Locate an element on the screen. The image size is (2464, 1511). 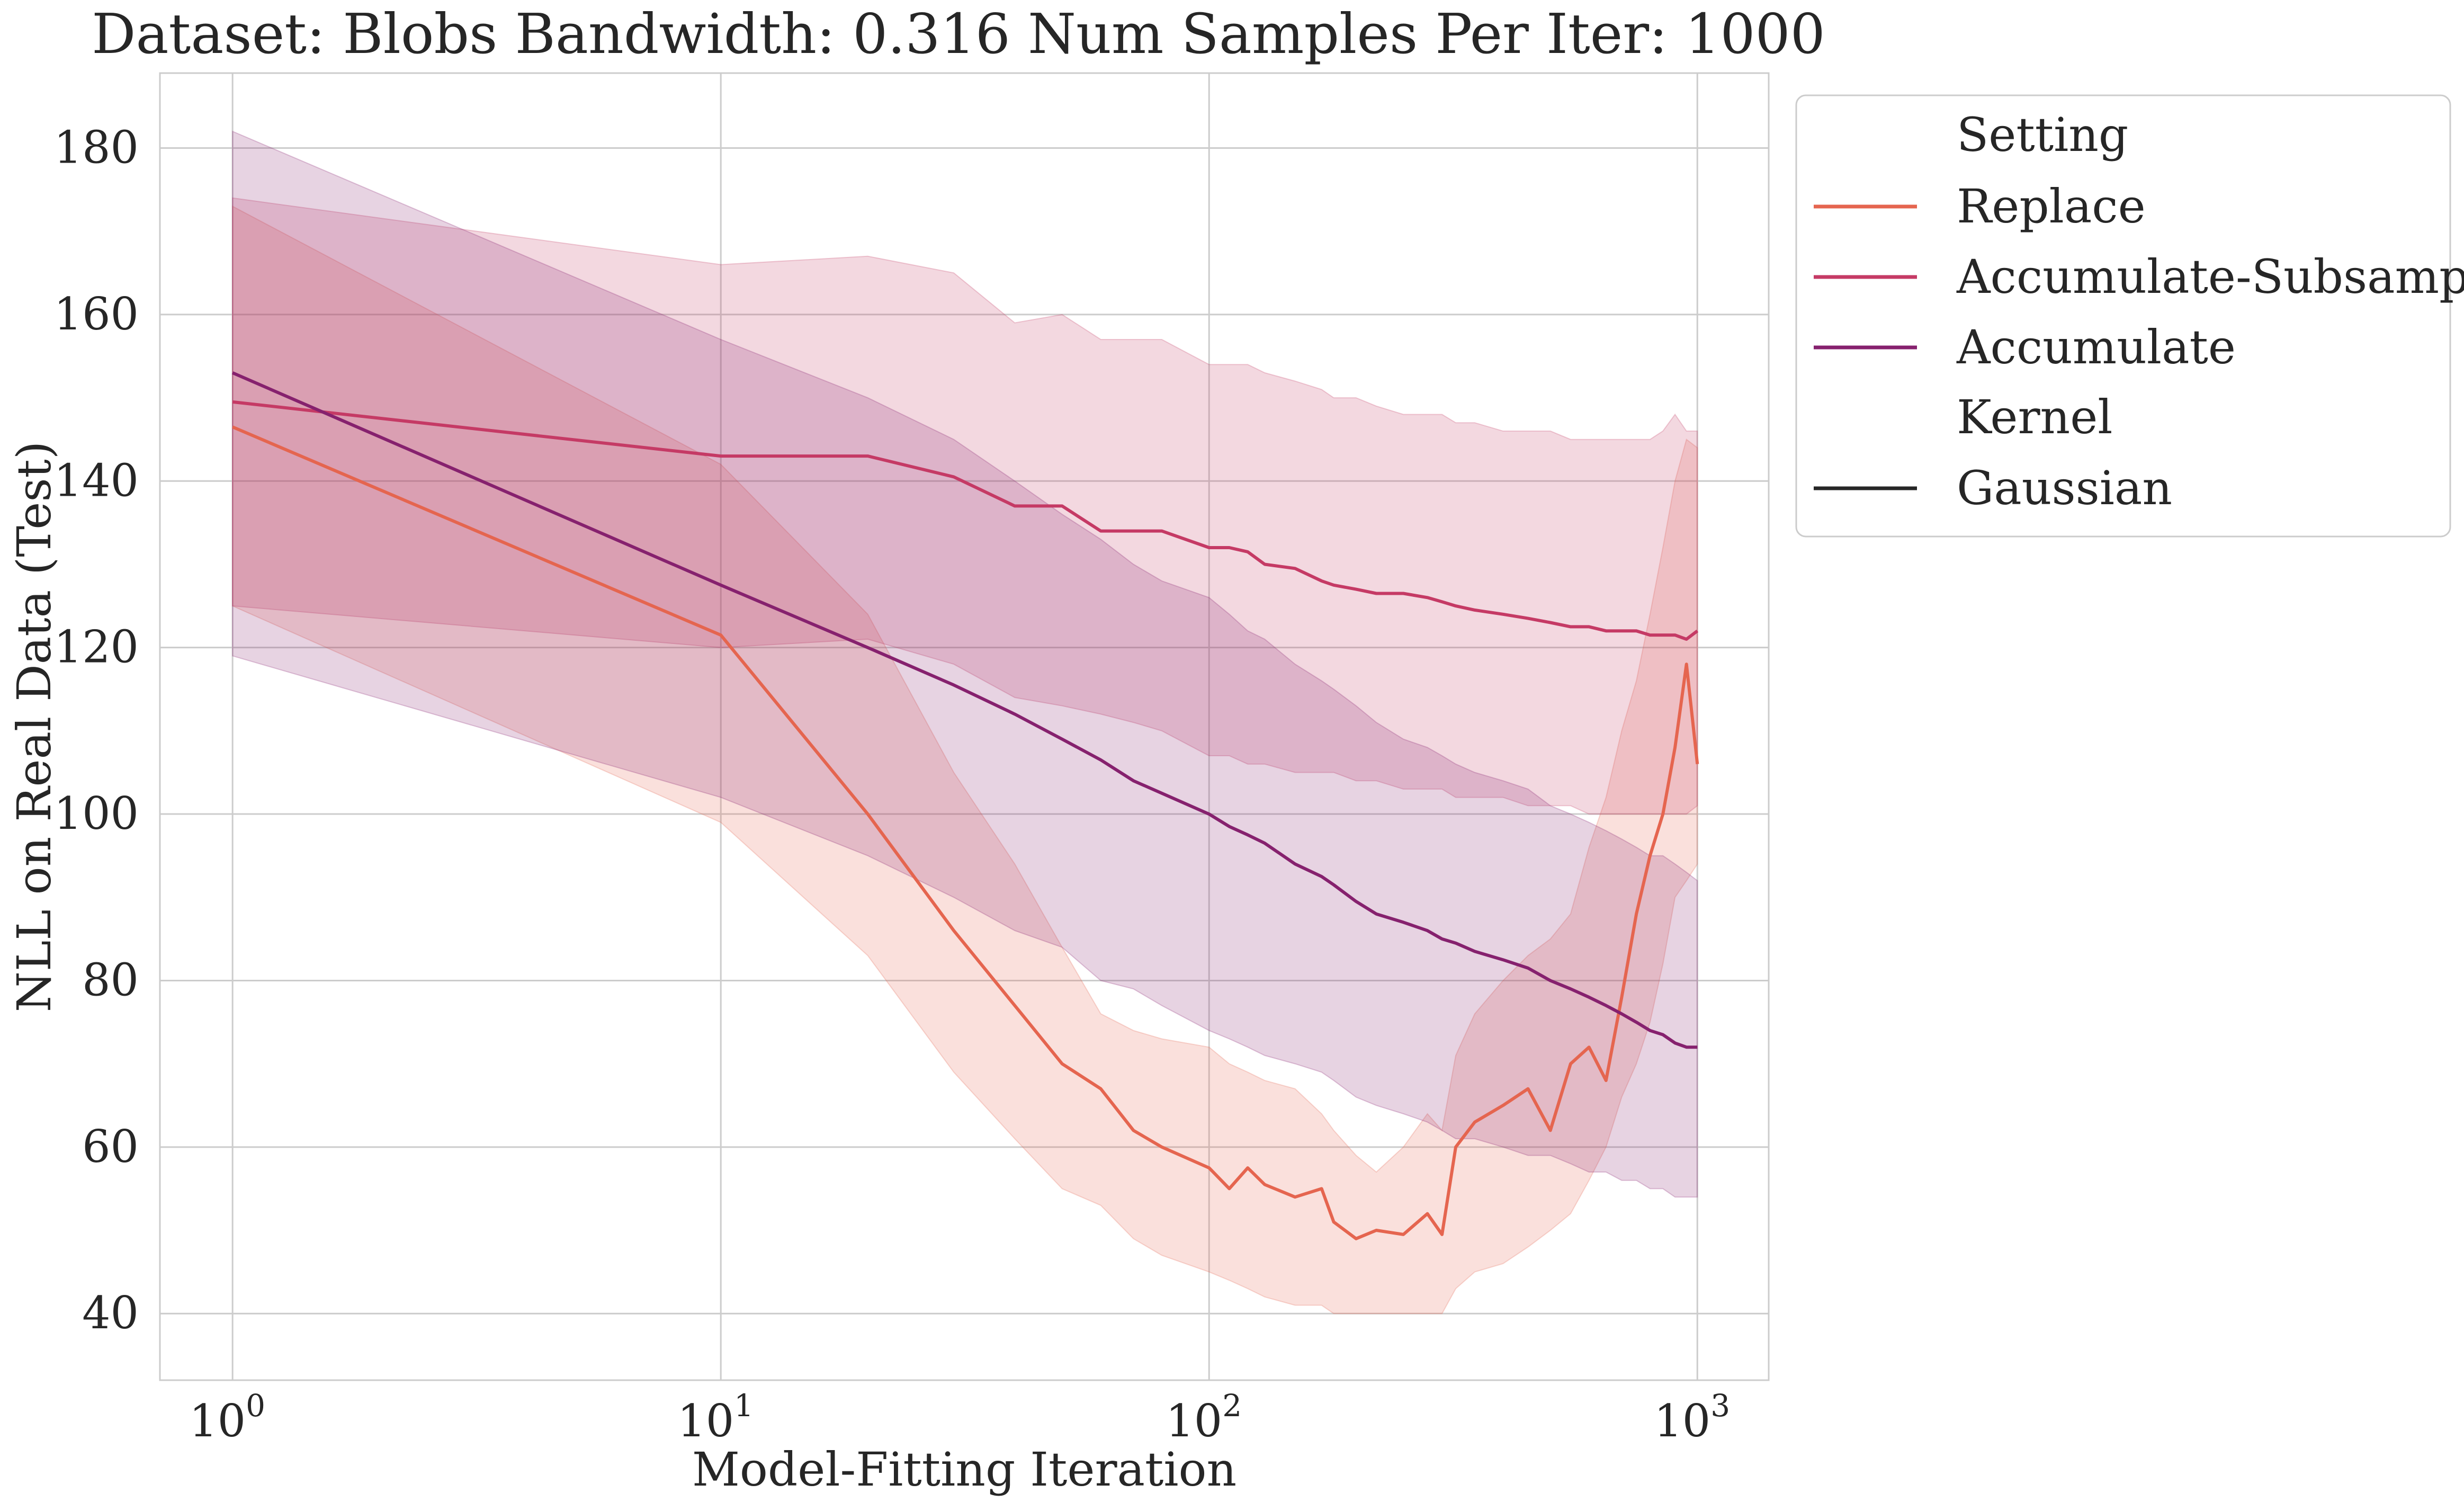
x-tick-label: 10² is located at coordinates (1204, 1417).